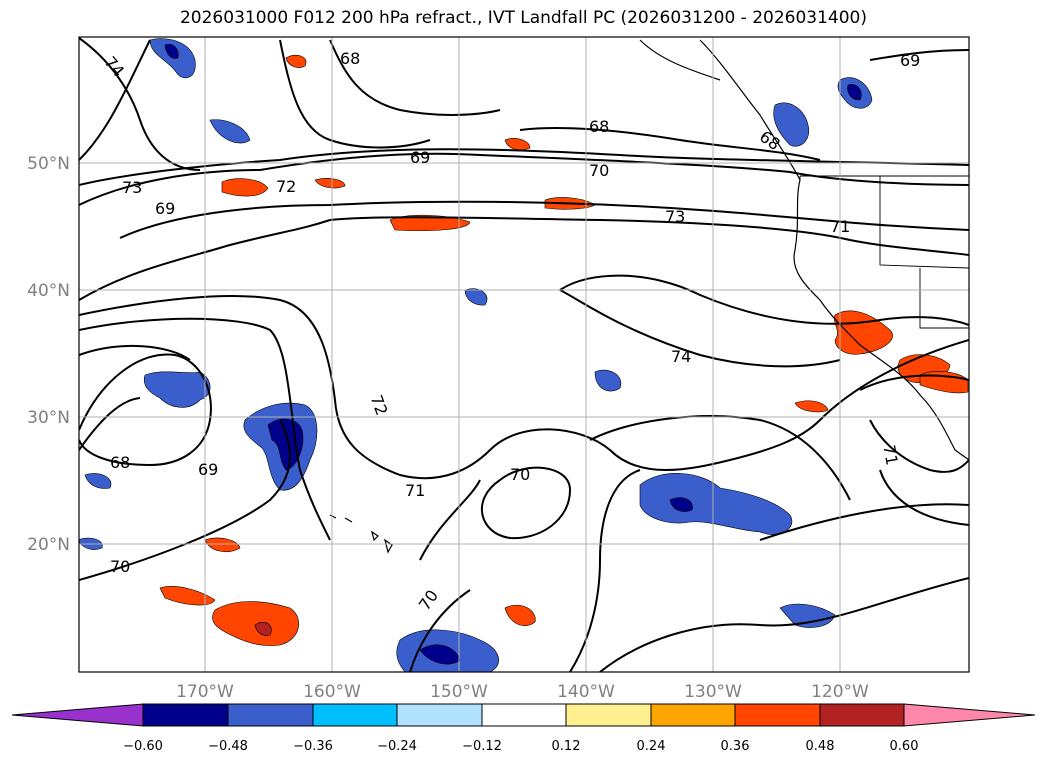  What do you see at coordinates (205, 692) in the screenshot?
I see `lon-label: 170°W` at bounding box center [205, 692].